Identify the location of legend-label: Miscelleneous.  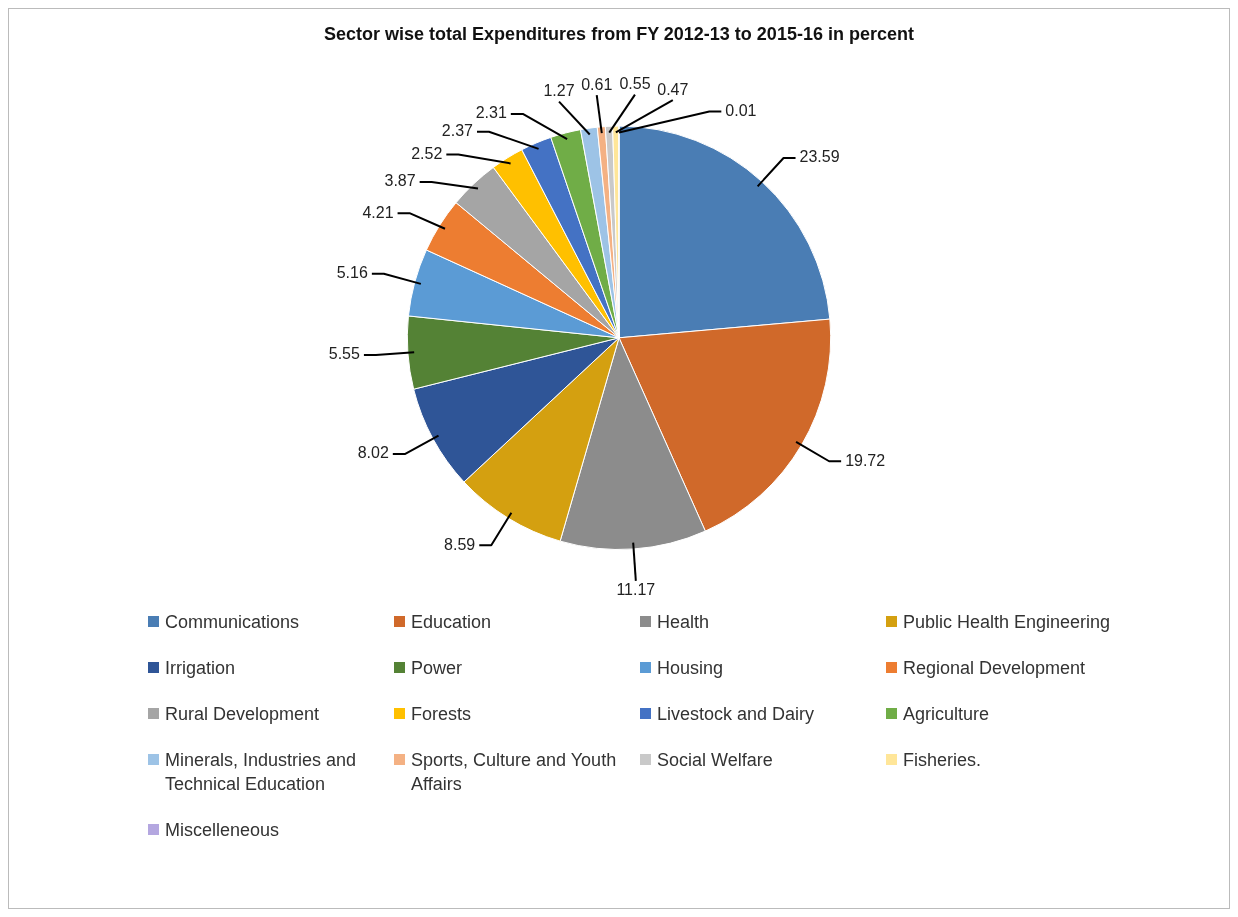
(222, 830).